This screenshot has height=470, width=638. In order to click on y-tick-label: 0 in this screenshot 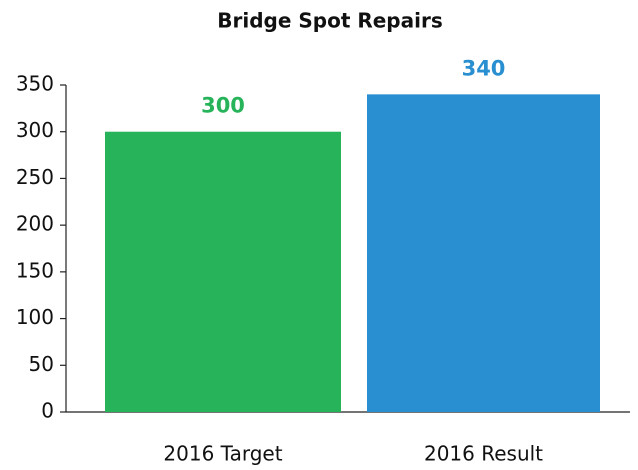, I will do `click(47, 411)`.